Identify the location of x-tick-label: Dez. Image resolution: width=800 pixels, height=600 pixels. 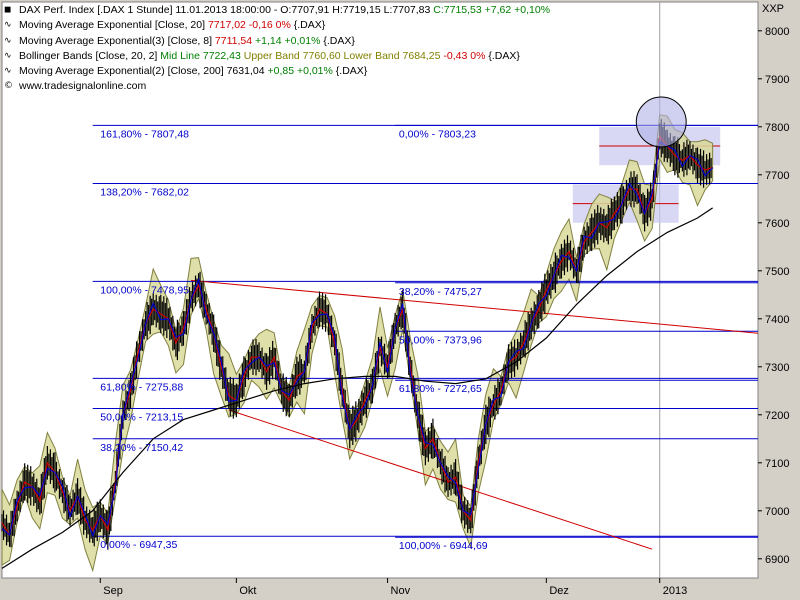
(559, 591).